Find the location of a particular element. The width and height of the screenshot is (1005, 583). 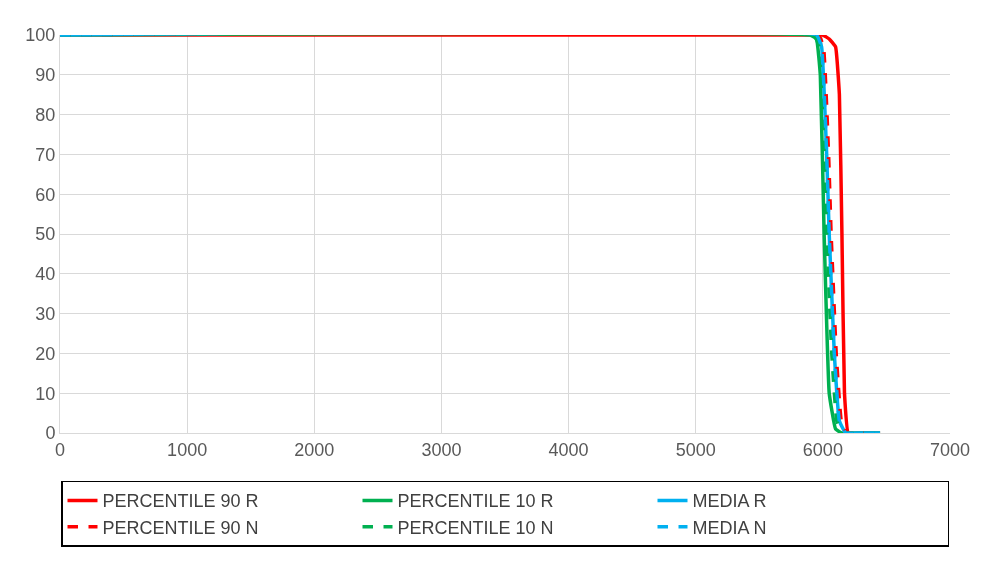

legend-label: PERCENTILE 90 R is located at coordinates (180, 501).